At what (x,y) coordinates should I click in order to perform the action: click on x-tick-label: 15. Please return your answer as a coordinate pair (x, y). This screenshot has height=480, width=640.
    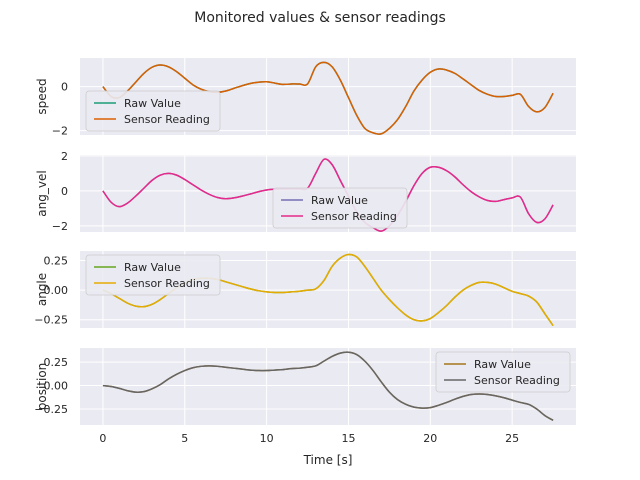
    Looking at the image, I should click on (348, 438).